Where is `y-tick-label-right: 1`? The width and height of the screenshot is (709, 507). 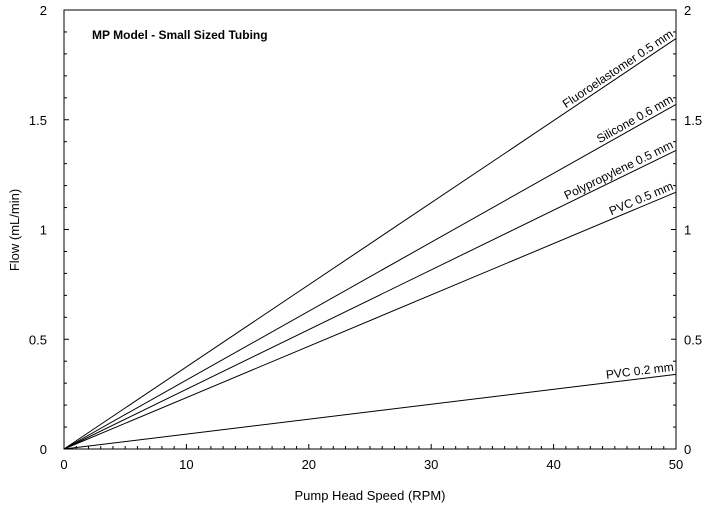 y-tick-label-right: 1 is located at coordinates (687, 230).